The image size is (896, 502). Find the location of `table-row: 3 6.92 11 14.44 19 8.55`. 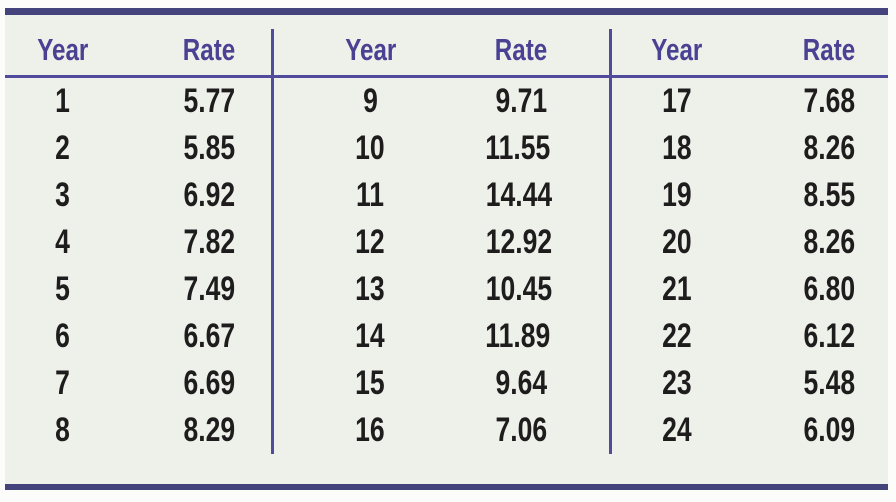

table-row: 3 6.92 11 14.44 19 8.55 is located at coordinates (446, 196).